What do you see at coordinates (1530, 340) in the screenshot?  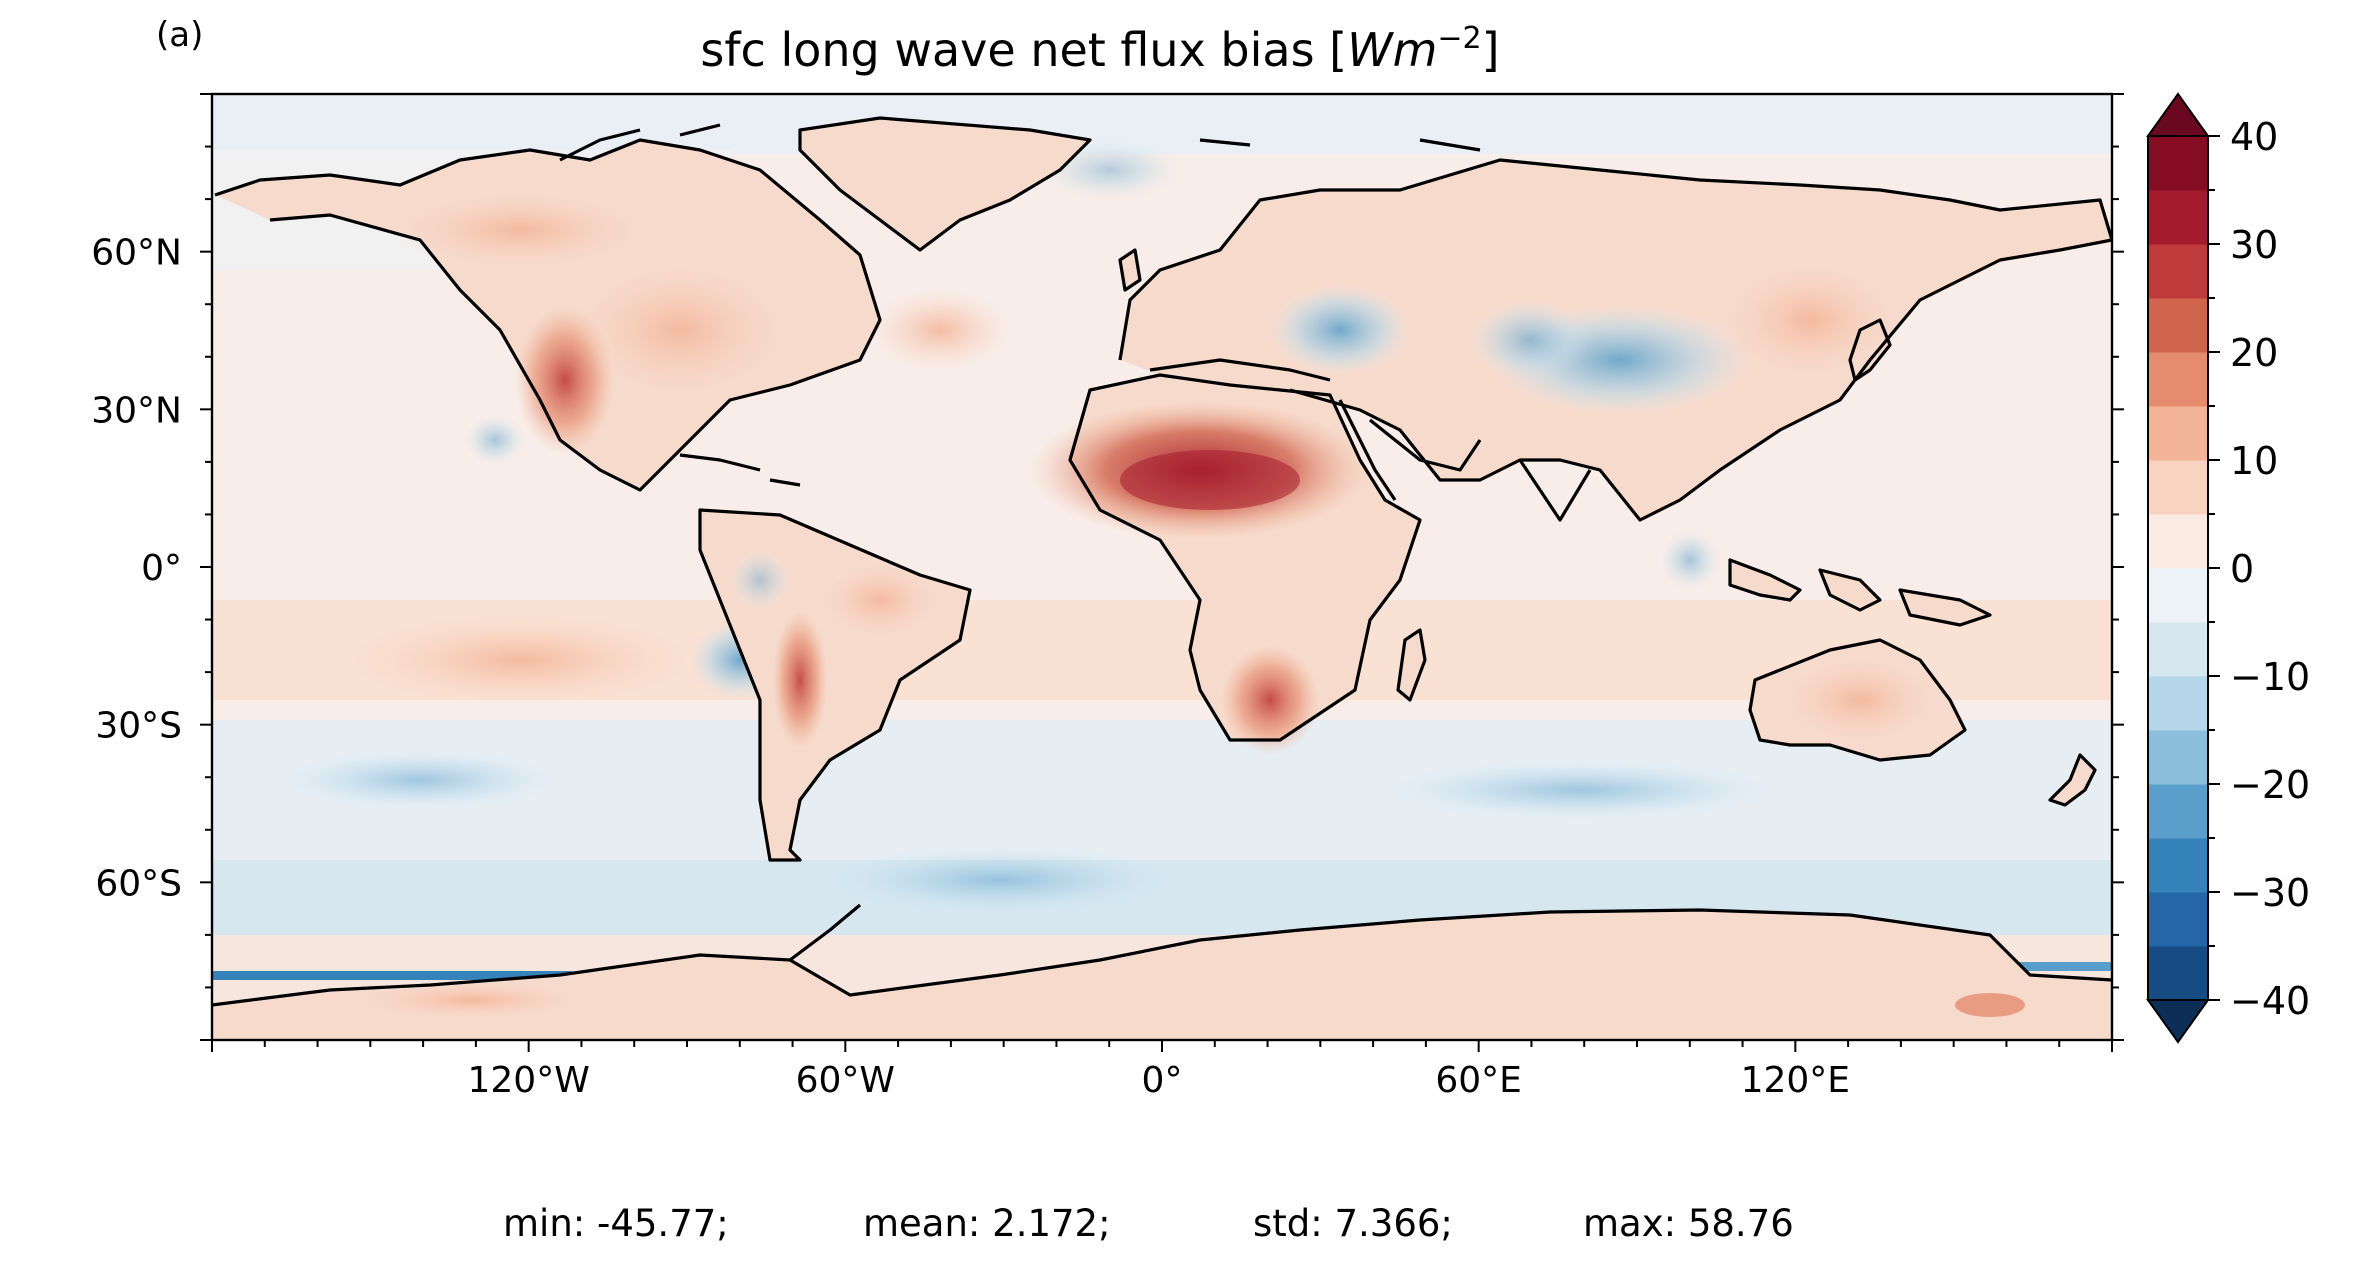 I see `central-asia-blue-anomaly` at bounding box center [1530, 340].